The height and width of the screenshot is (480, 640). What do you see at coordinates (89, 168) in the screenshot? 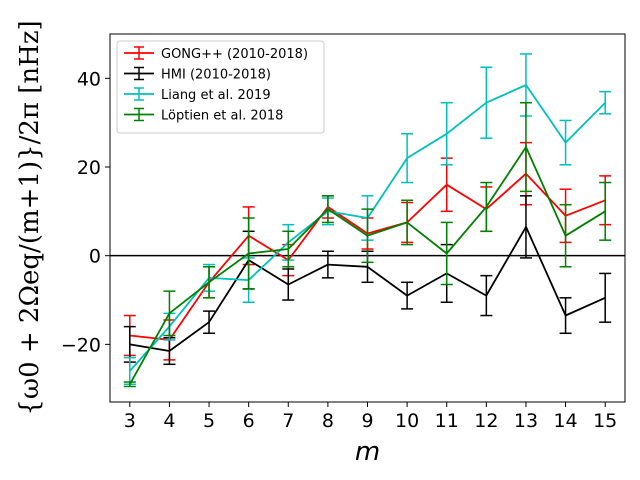
I see `y-tick-label: 20` at bounding box center [89, 168].